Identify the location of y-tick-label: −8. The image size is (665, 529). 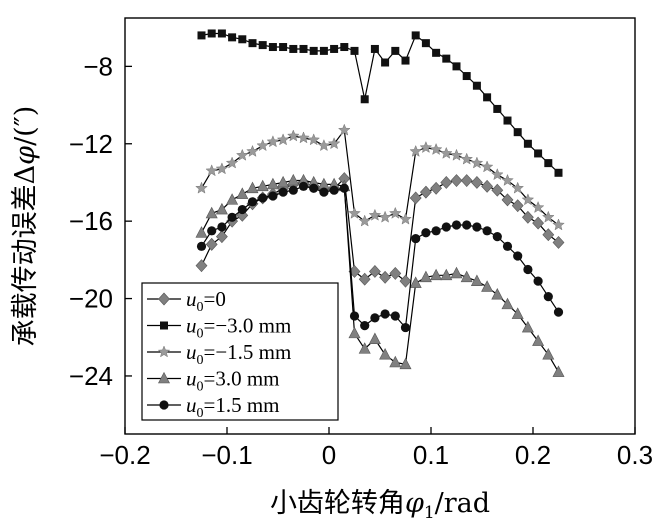
(98, 66).